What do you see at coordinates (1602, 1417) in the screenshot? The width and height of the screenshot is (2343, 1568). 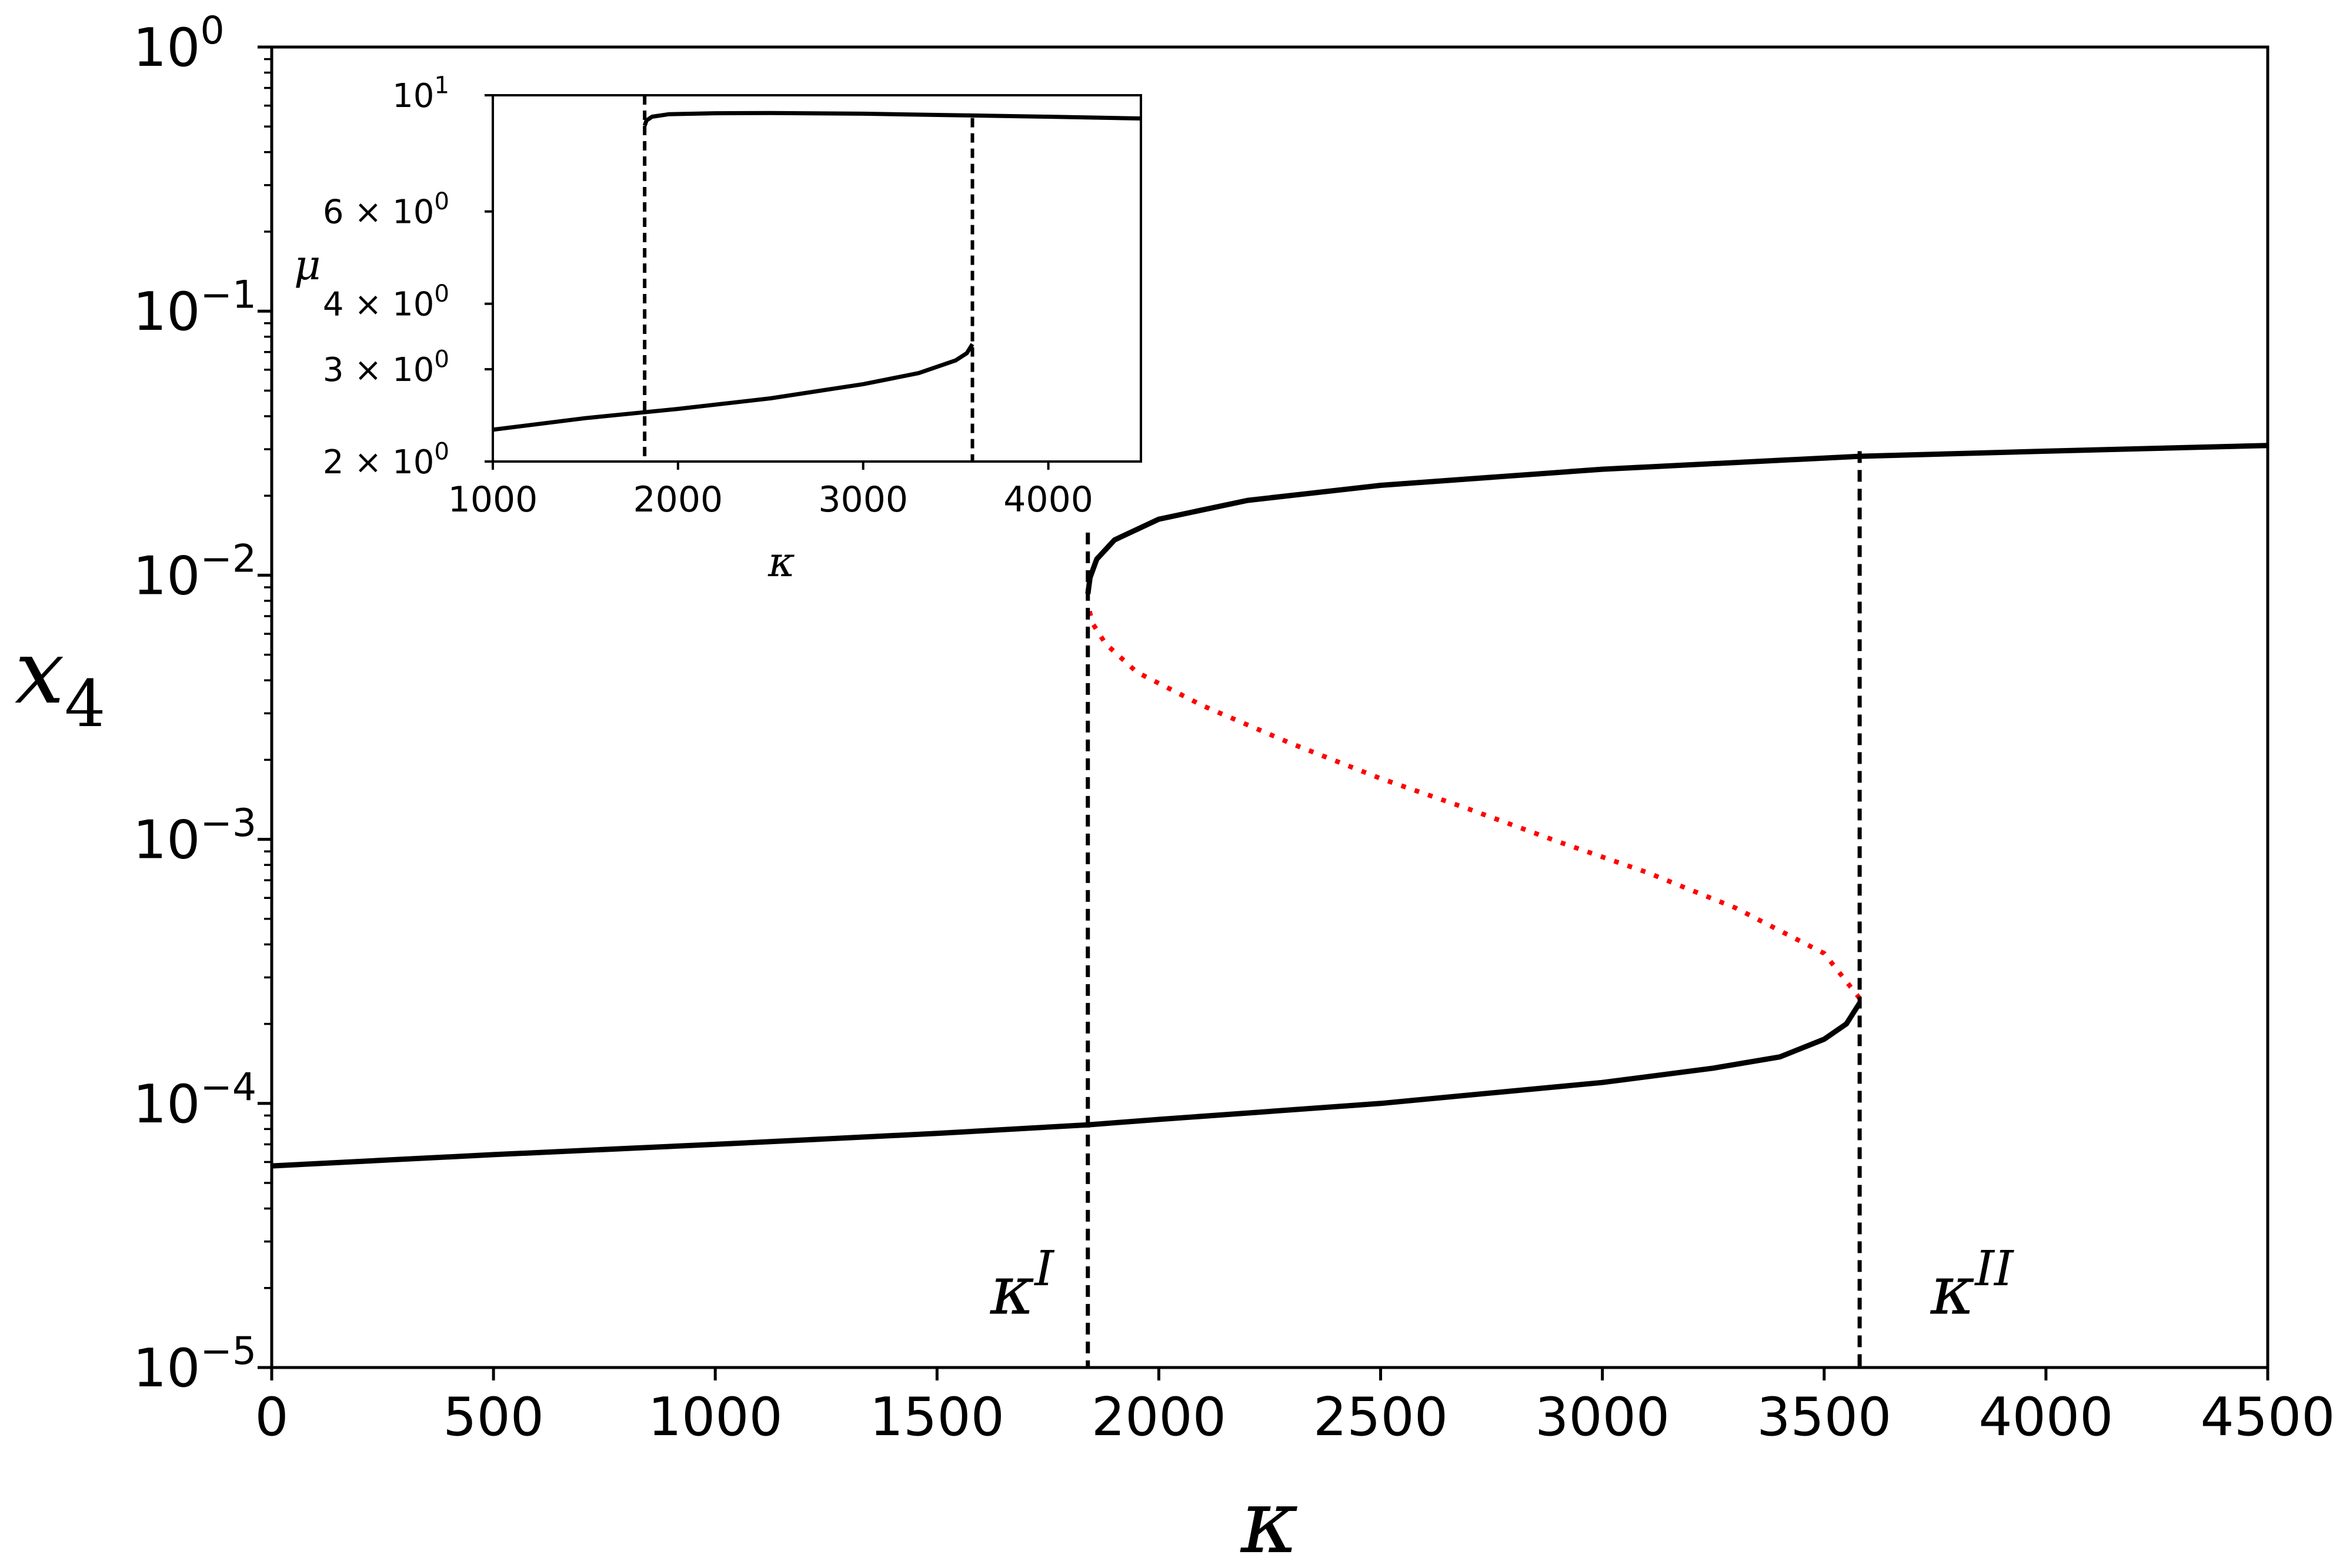 I see `main-x-tick-label: 3000` at bounding box center [1602, 1417].